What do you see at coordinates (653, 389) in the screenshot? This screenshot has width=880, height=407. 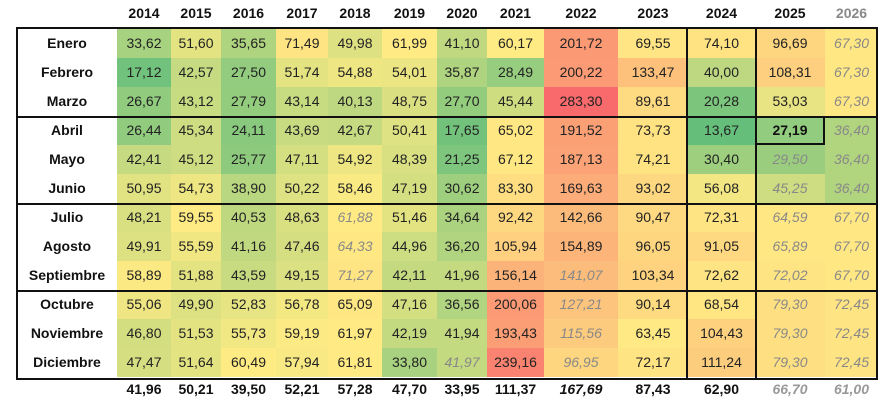 I see `total-cell: 87,43` at bounding box center [653, 389].